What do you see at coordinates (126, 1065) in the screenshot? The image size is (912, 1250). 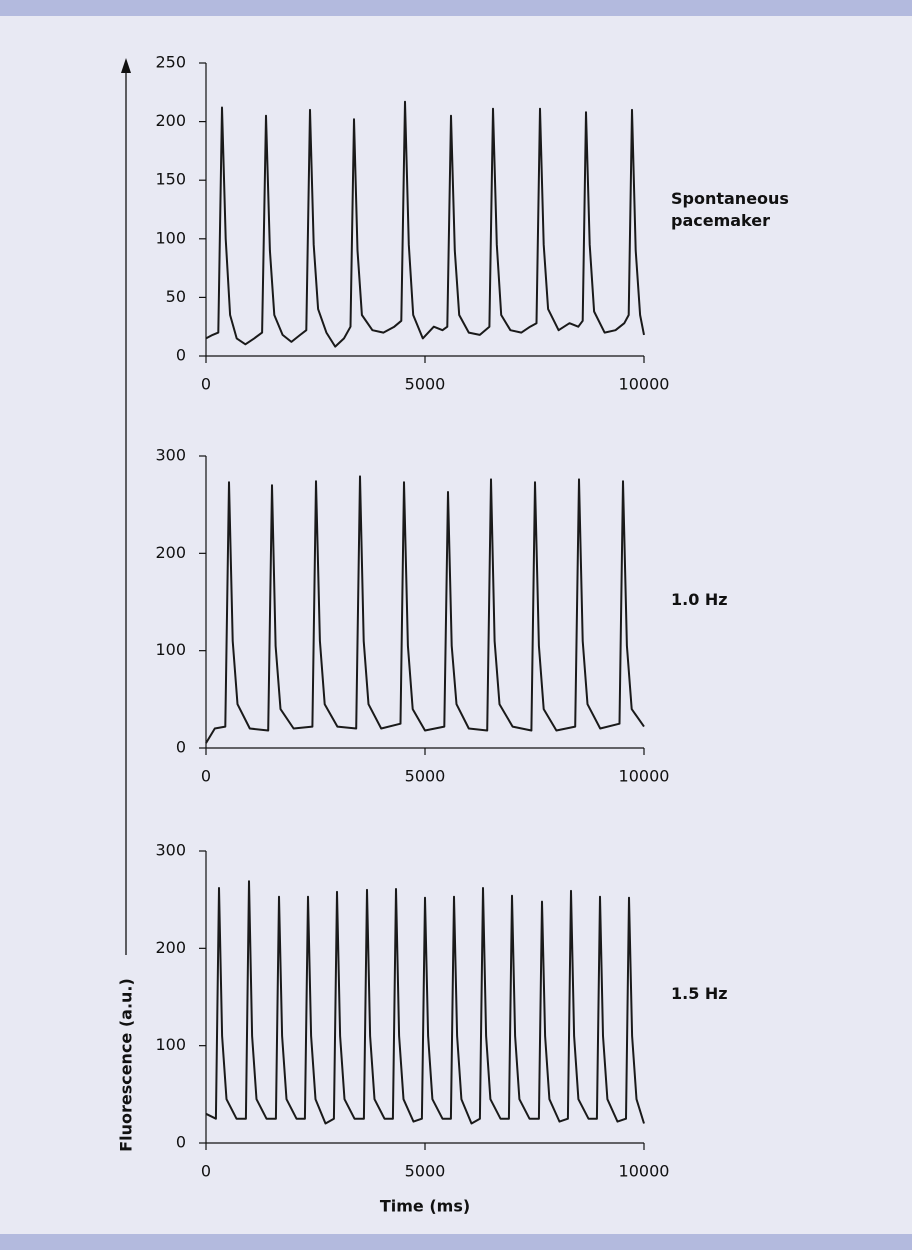 I see `y-axis-label: Fluorescence (a.u.)` at bounding box center [126, 1065].